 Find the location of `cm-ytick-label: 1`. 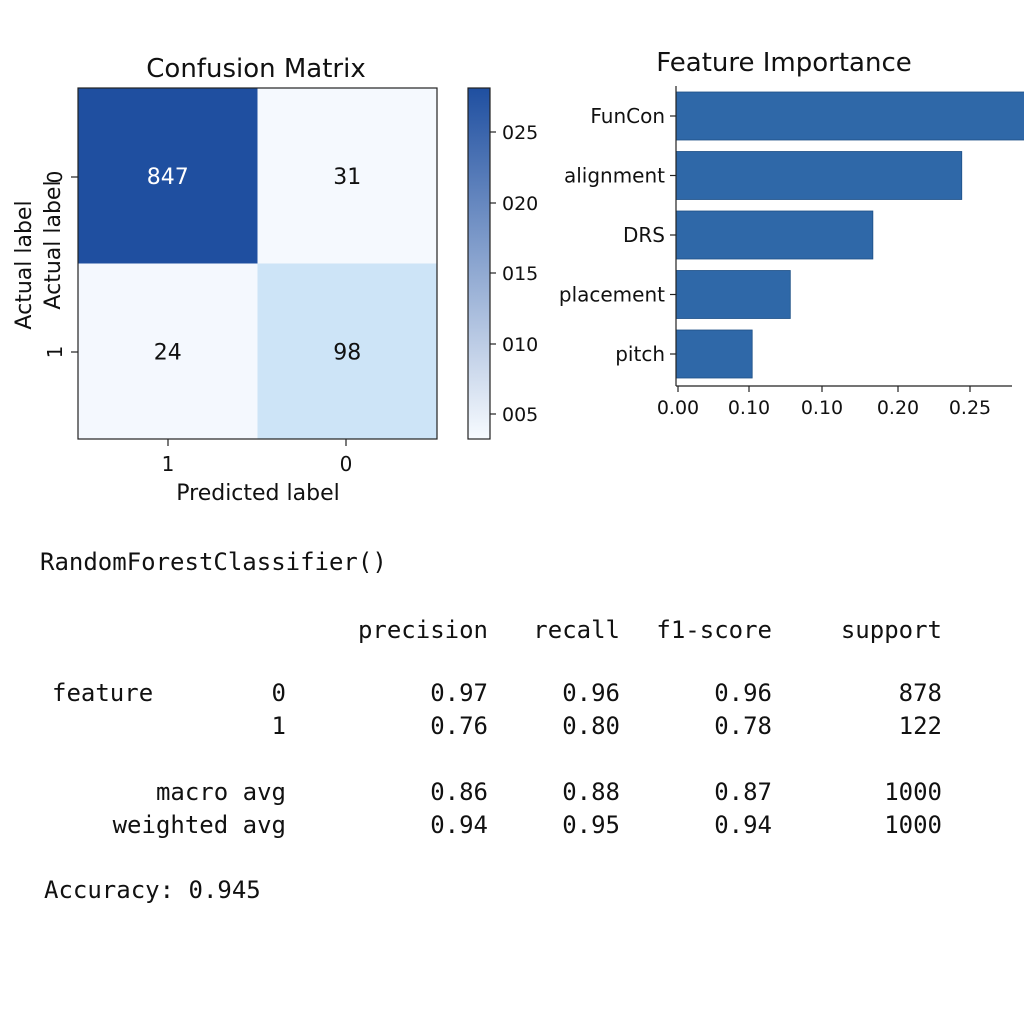

cm-ytick-label: 1 is located at coordinates (55, 352).